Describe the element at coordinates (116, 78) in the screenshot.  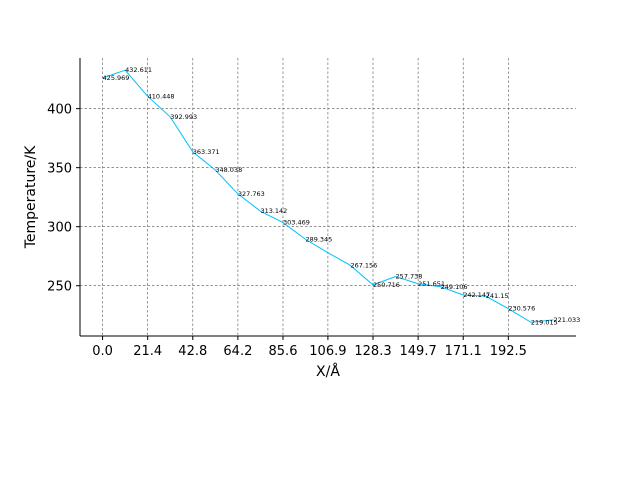
I see `data-label: 425.969` at that location.